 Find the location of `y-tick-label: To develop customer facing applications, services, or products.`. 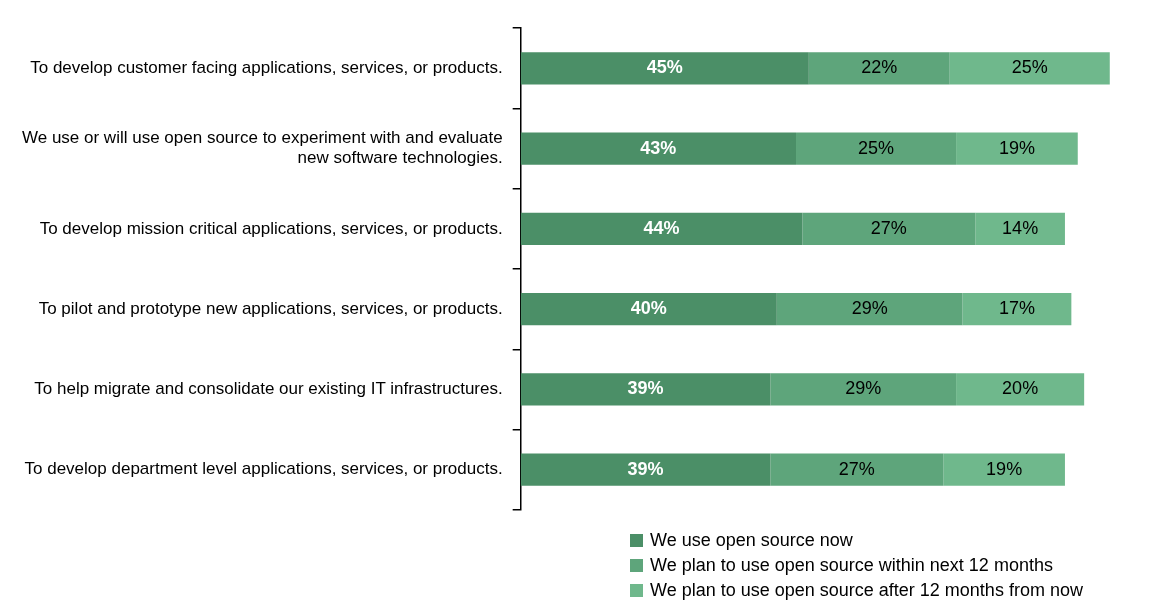

y-tick-label: To develop customer facing applications, services, or products. is located at coordinates (266, 68).